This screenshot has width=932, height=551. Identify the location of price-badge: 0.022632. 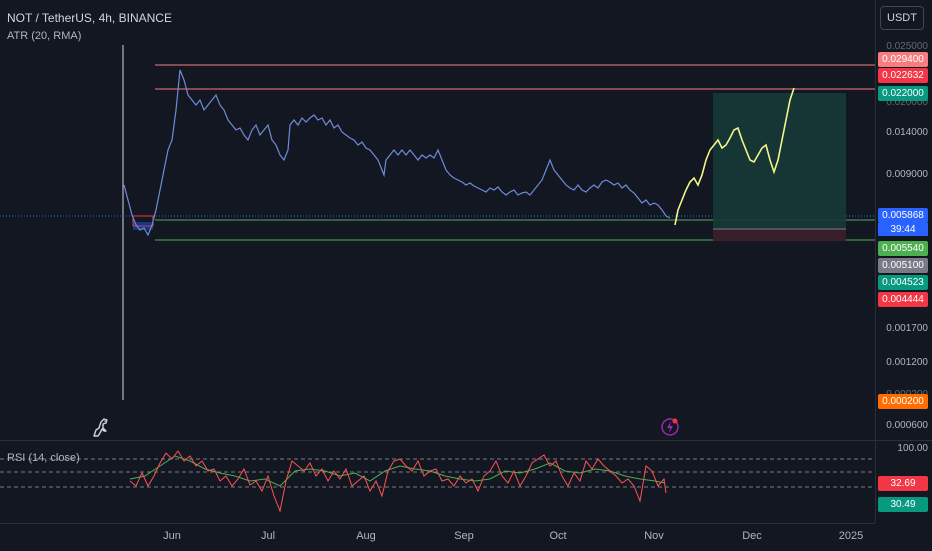
(903, 75).